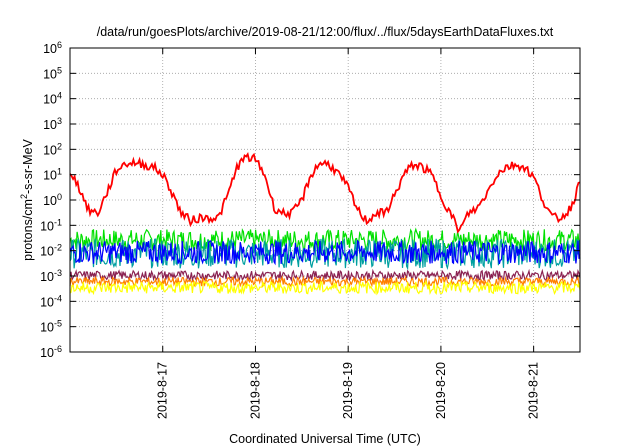 The height and width of the screenshot is (448, 640). Describe the element at coordinates (441, 390) in the screenshot. I see `x-tick-label: 2019-8-20` at that location.